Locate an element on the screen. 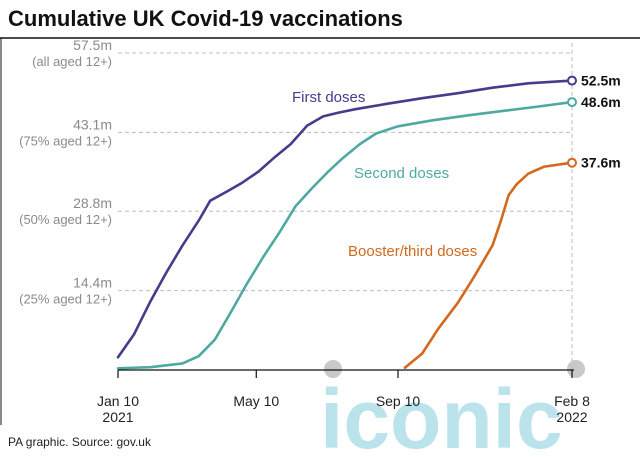 The height and width of the screenshot is (457, 640). watermark-dot-left is located at coordinates (333, 369).